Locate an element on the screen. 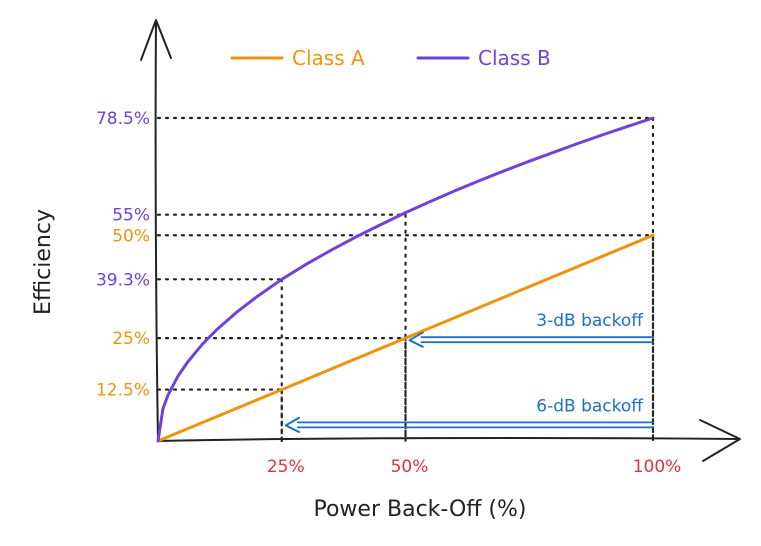 The height and width of the screenshot is (546, 761). y-tick-label-1: 25% is located at coordinates (131, 339).